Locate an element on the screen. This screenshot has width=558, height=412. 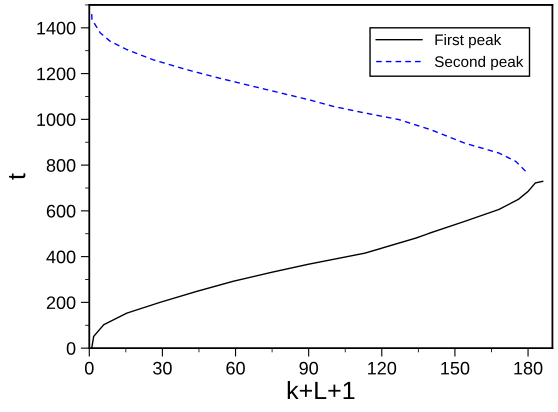
x-tick-label: 180 is located at coordinates (528, 368).